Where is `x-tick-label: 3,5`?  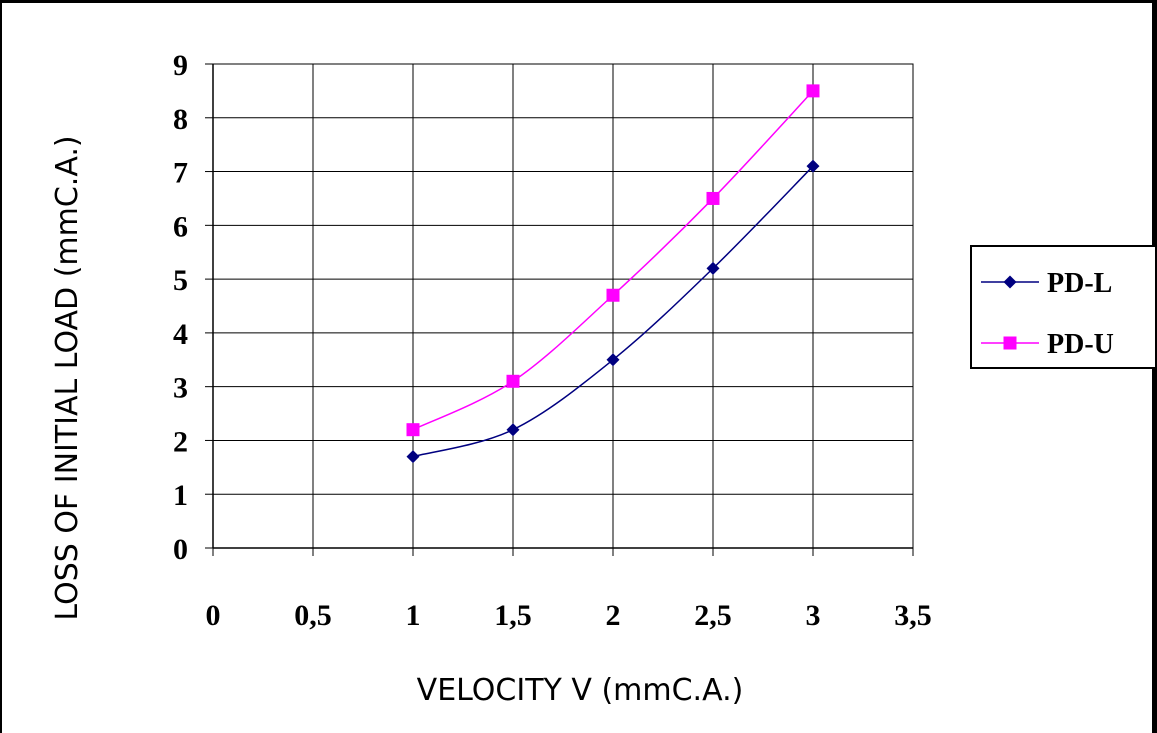 x-tick-label: 3,5 is located at coordinates (913, 615).